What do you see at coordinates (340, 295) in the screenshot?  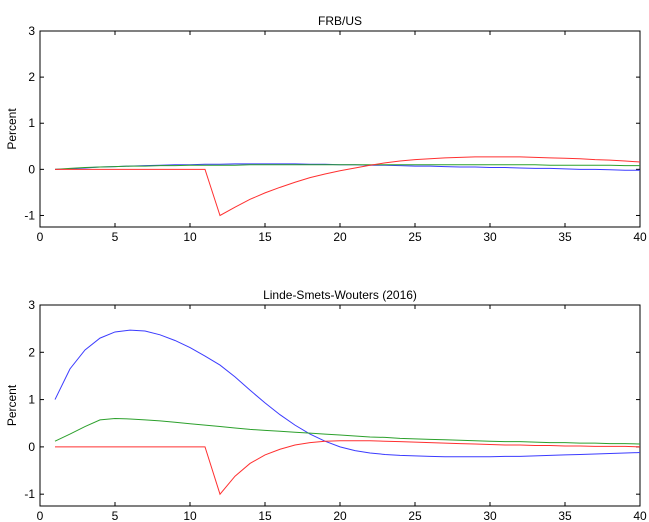 I see `chart-title: Linde-Smets-Wouters (2016)` at bounding box center [340, 295].